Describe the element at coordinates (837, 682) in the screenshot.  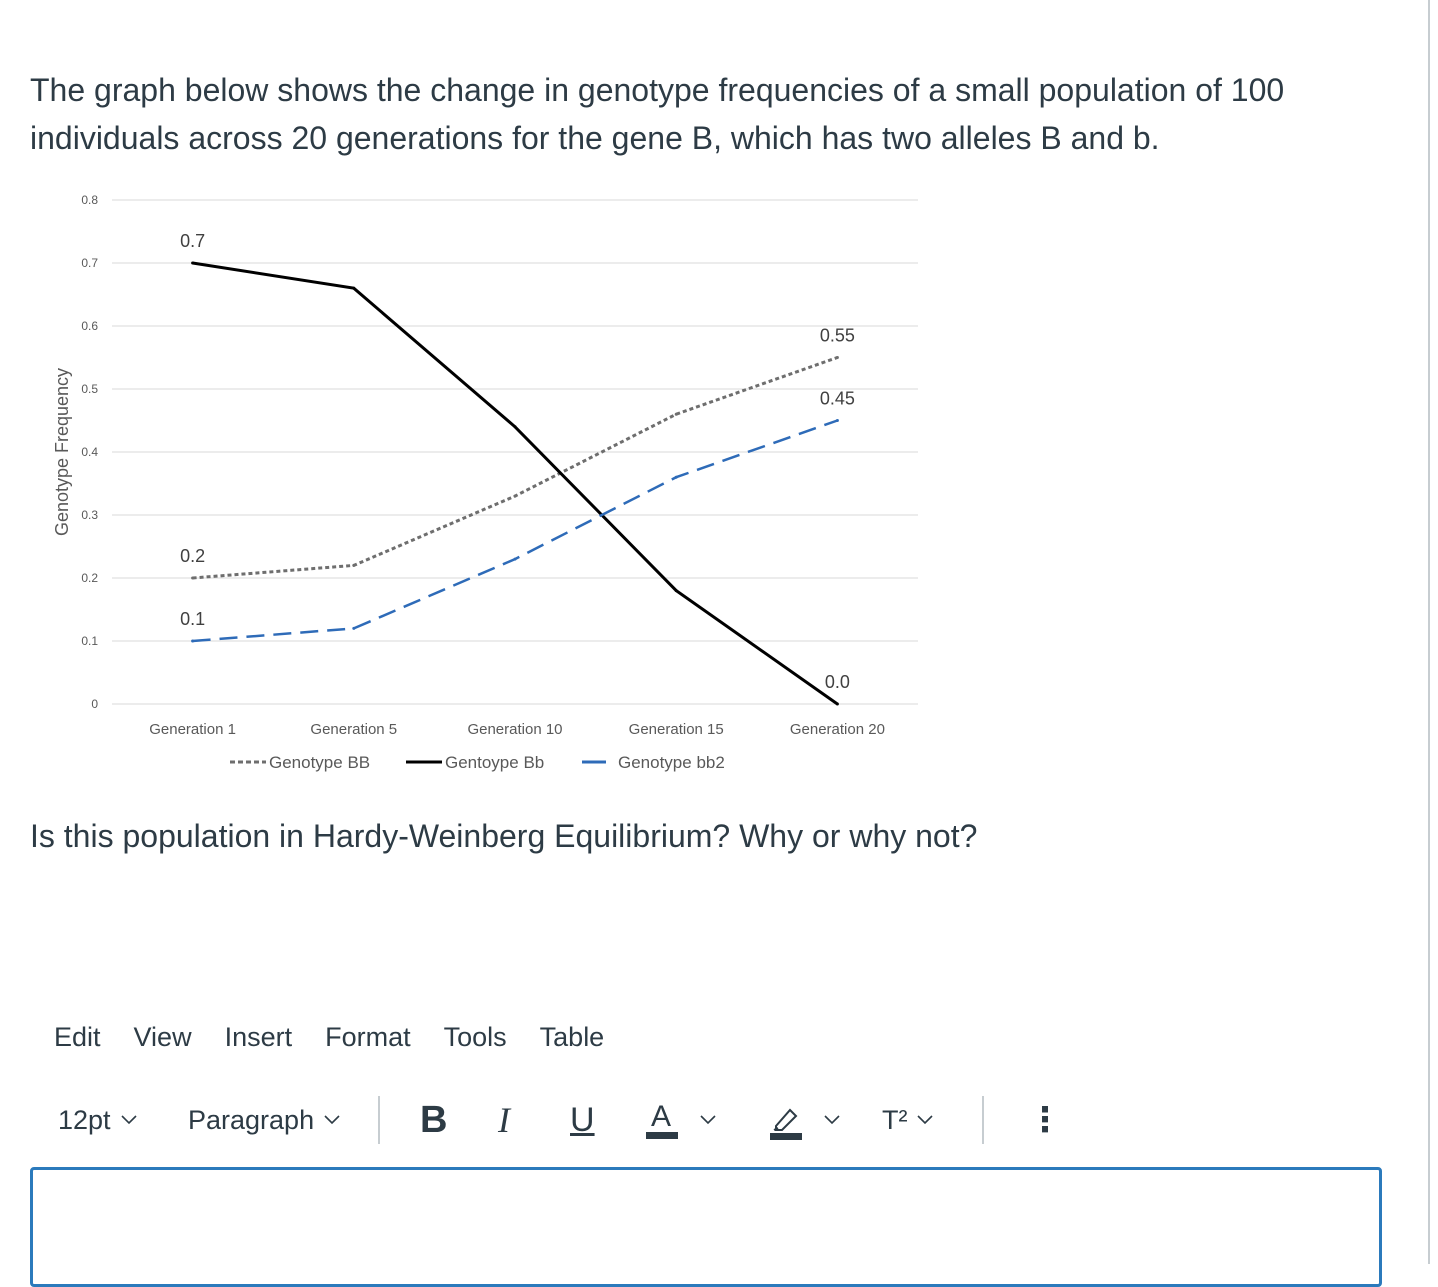
I see `data-label: 0.0` at that location.